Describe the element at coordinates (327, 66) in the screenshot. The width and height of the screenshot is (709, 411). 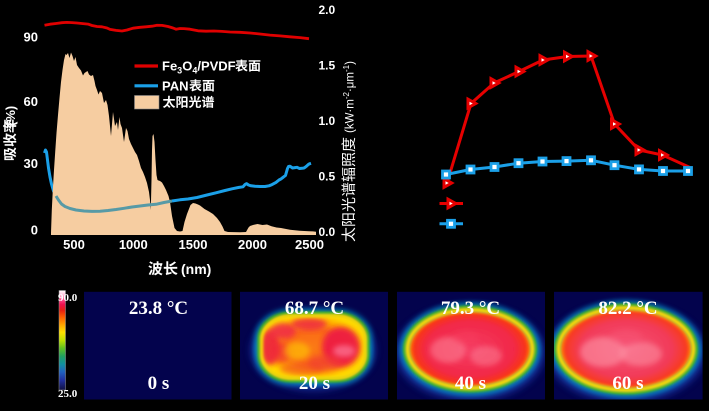
I see `svg-text: 1.5` at that location.